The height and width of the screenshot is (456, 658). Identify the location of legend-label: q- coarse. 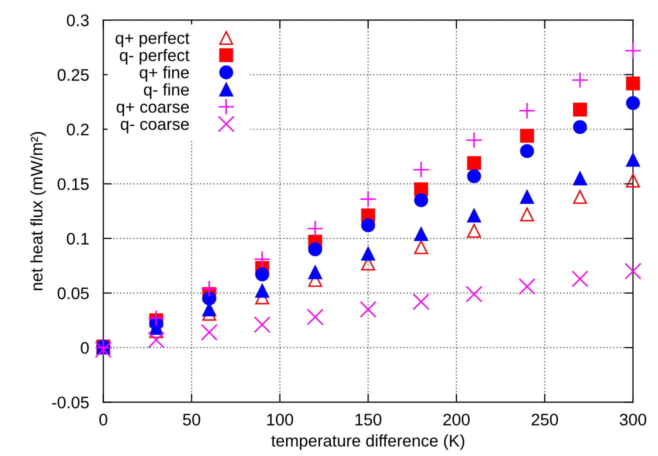
(154, 127).